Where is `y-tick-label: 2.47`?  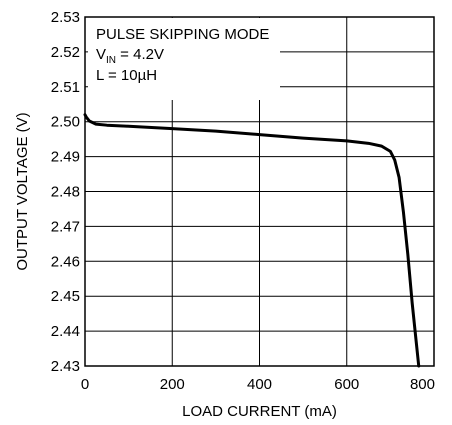 y-tick-label: 2.47 is located at coordinates (65, 226).